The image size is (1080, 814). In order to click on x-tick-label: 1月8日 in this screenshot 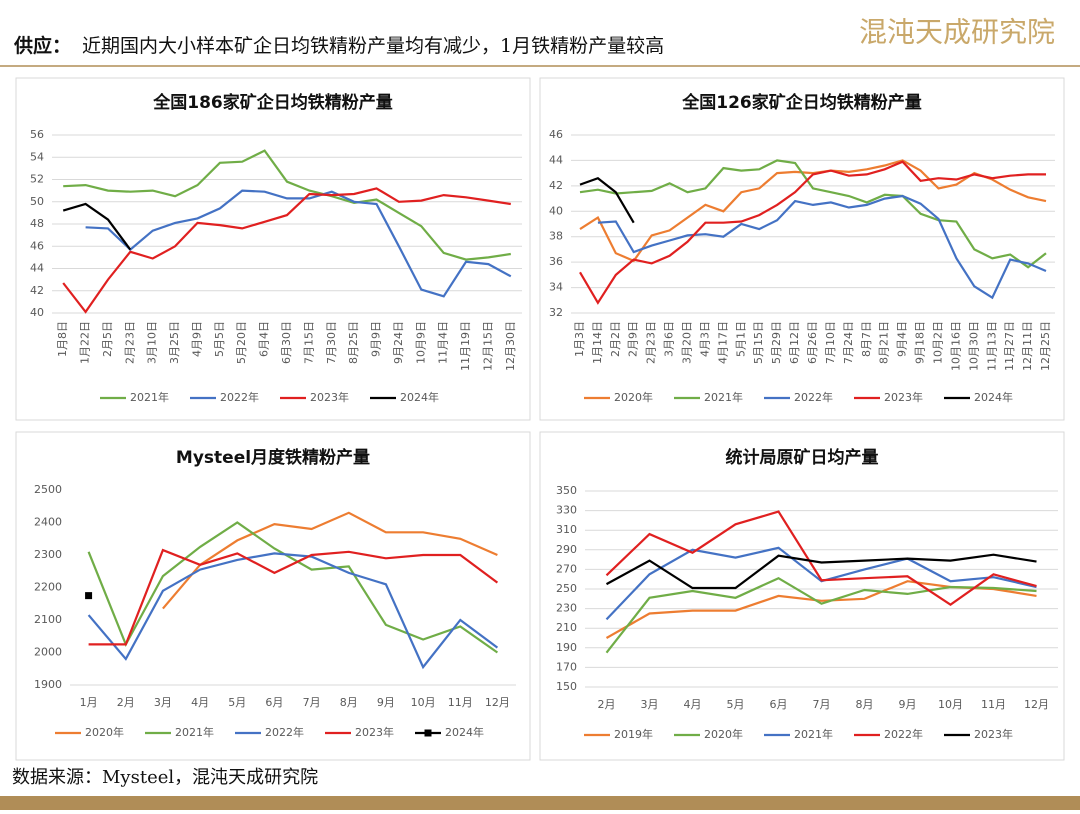, I will do `click(62, 339)`.